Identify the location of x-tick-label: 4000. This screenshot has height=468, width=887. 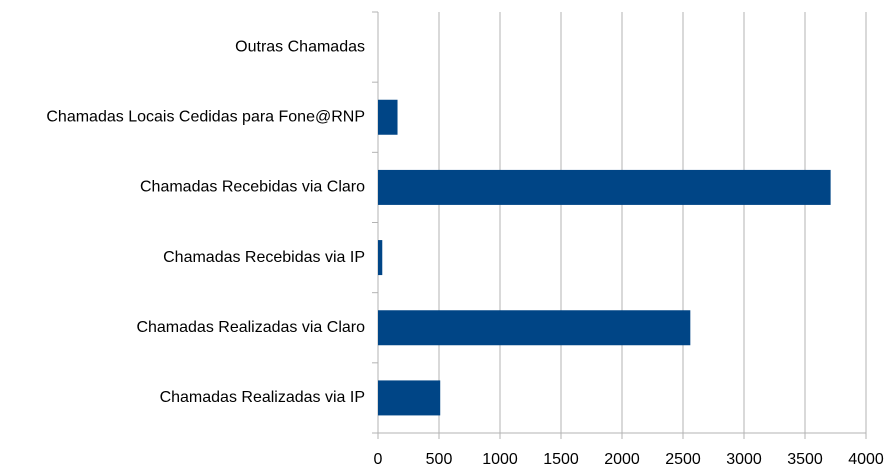
(866, 459).